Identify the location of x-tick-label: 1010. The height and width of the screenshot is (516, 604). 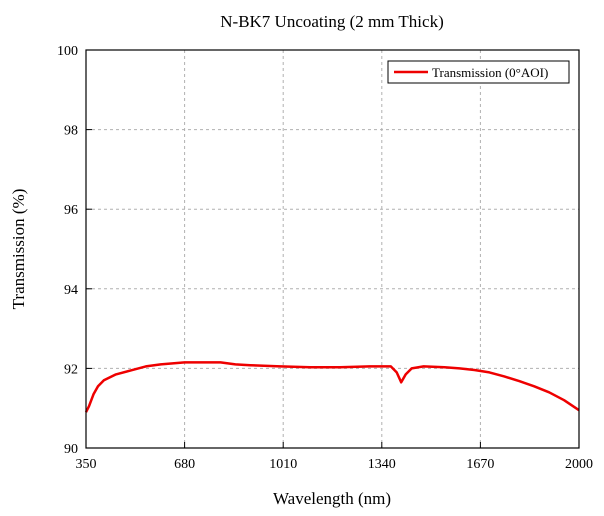
(283, 464).